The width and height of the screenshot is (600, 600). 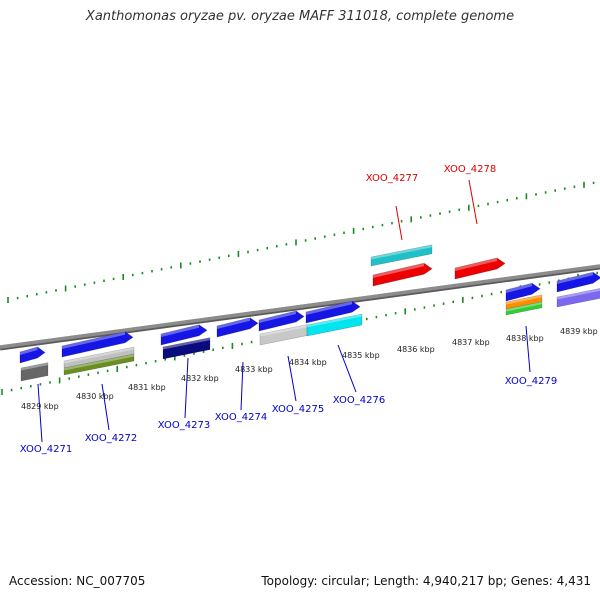 What do you see at coordinates (531, 381) in the screenshot?
I see `gene-label: XOO_4279` at bounding box center [531, 381].